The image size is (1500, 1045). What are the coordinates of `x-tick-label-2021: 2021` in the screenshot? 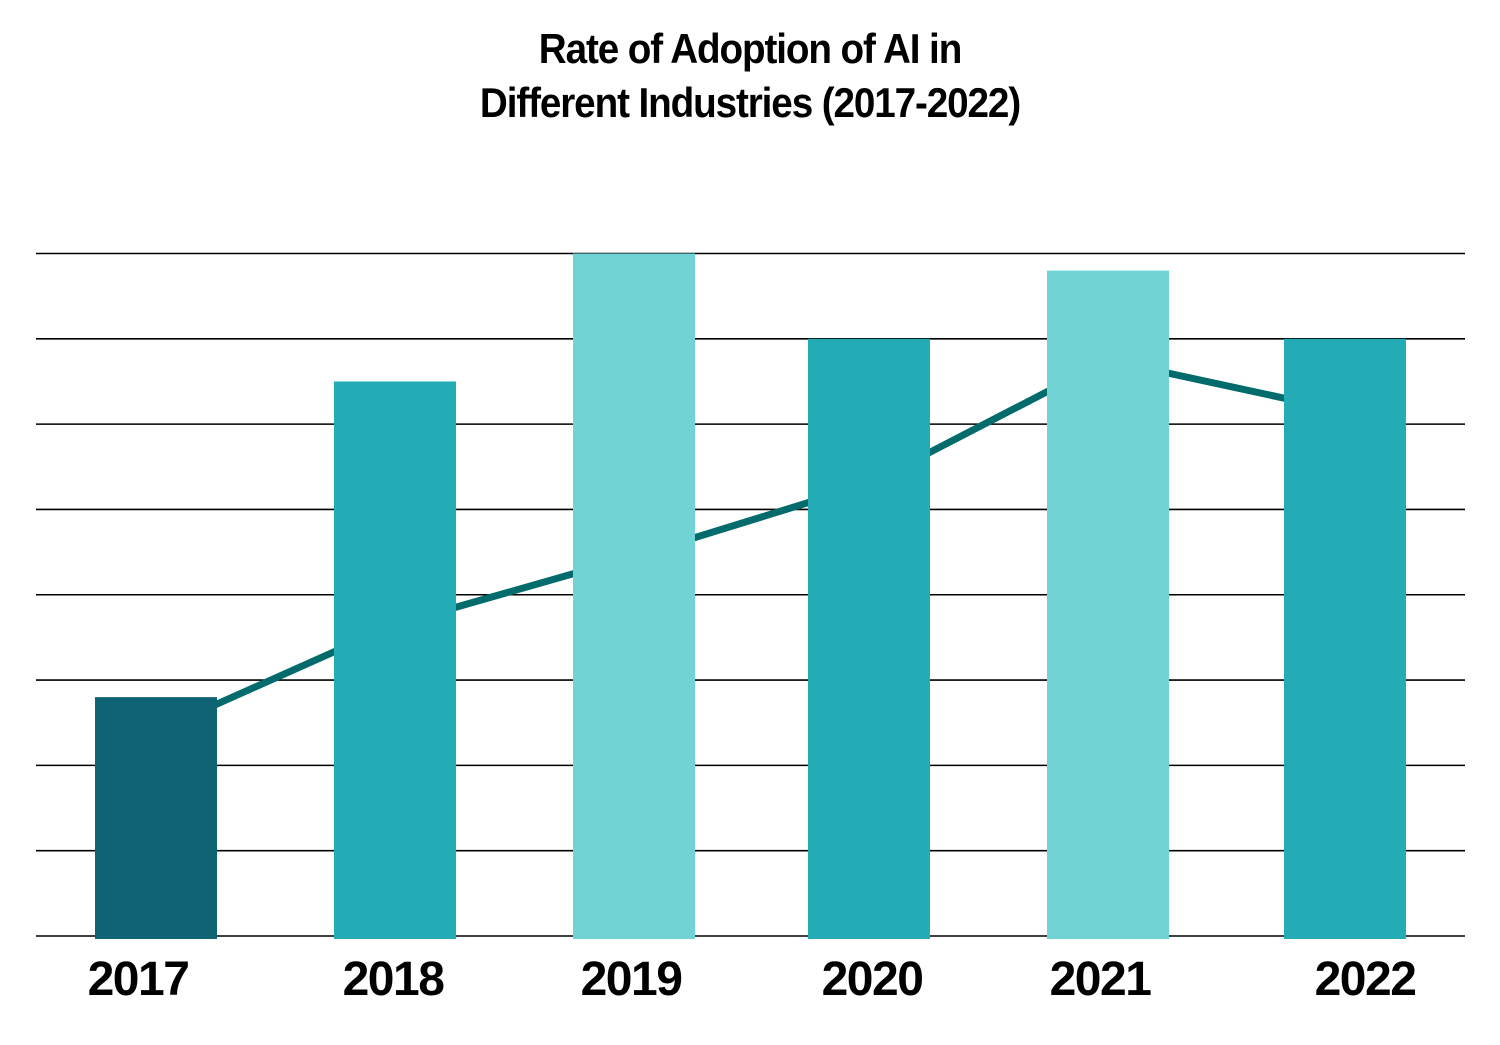 It's located at (1101, 979).